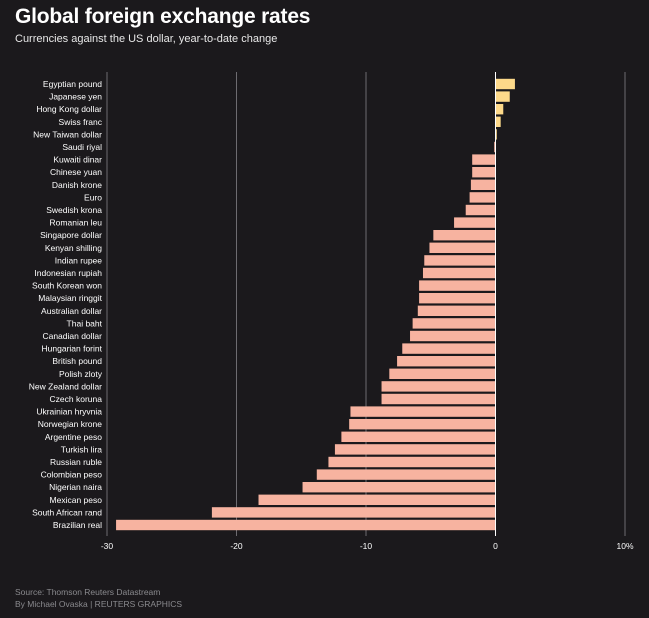 Image resolution: width=649 pixels, height=618 pixels. What do you see at coordinates (88, 592) in the screenshot?
I see `source-note: Source: Thomson Reuters Datastream` at bounding box center [88, 592].